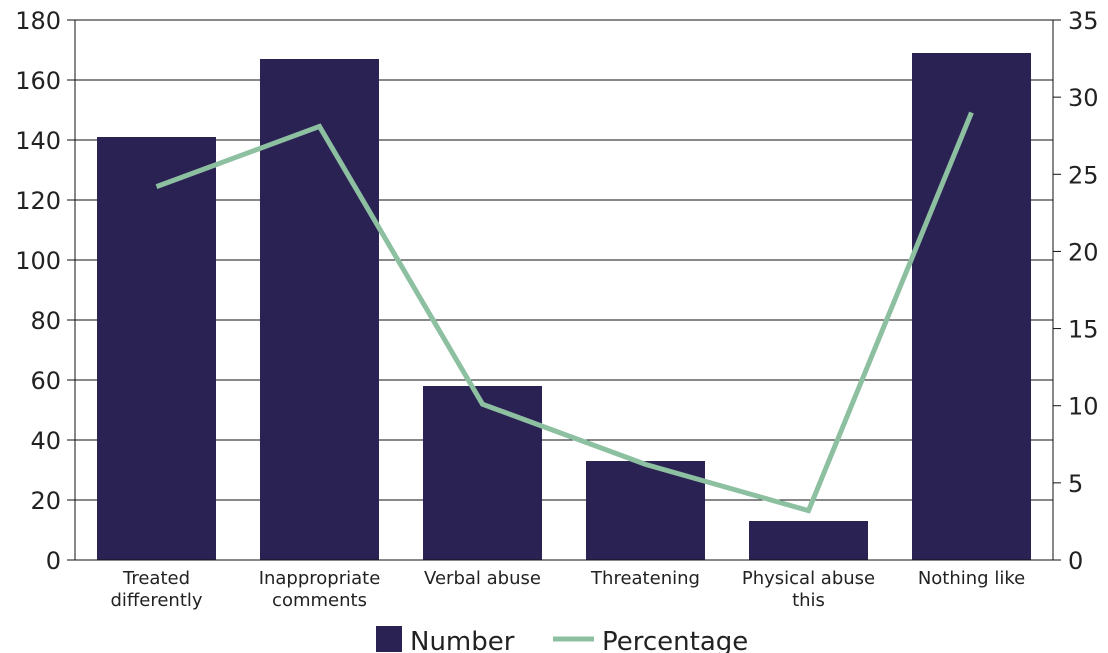 This screenshot has width=1108, height=653. Describe the element at coordinates (1076, 291) in the screenshot. I see `right-axis-ticks: 0 5 10 15 20 25 30 35` at that location.